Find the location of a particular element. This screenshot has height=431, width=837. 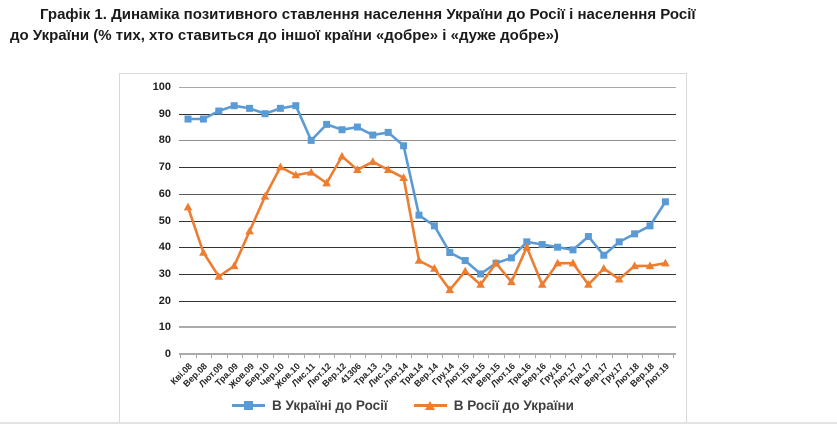

legend-triangle-icon is located at coordinates (429, 405).